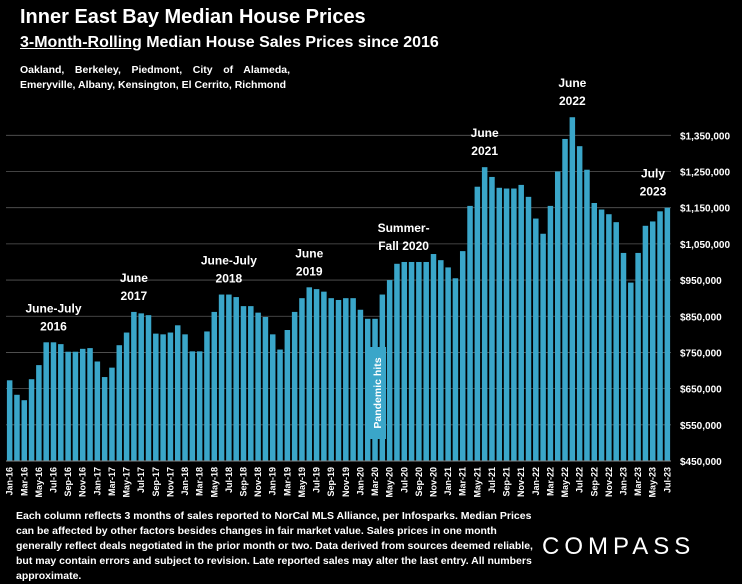  What do you see at coordinates (214, 482) in the screenshot?
I see `x-tick-label: May-18` at bounding box center [214, 482].